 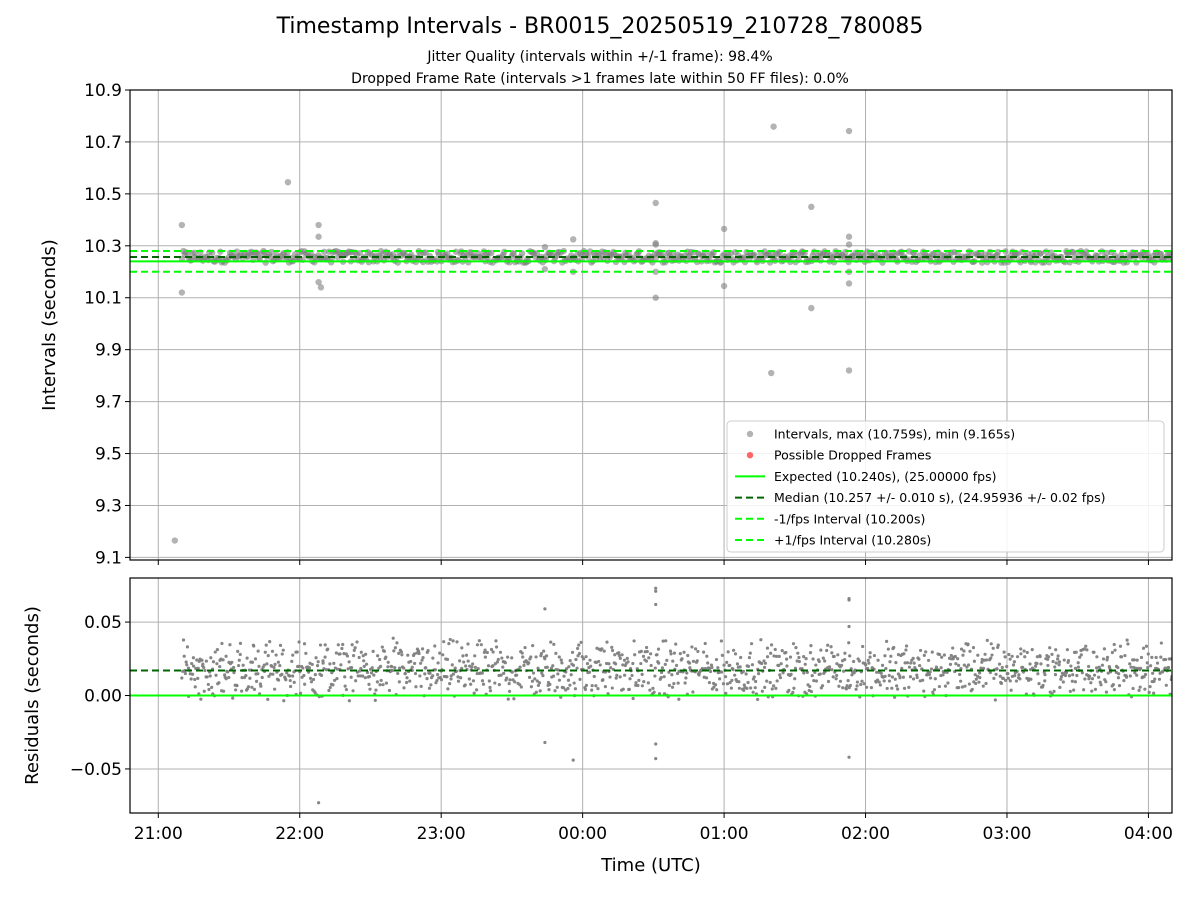 What do you see at coordinates (103, 299) in the screenshot?
I see `top-ytick-label: 10.1` at bounding box center [103, 299].